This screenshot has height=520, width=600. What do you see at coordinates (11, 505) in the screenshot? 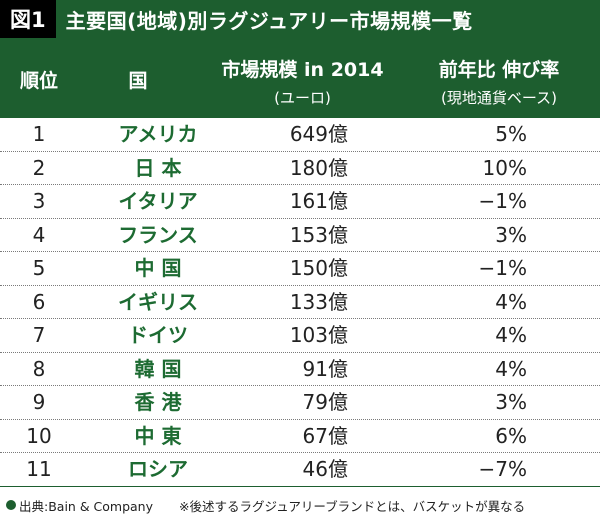
I see `bullet-dot-icon` at bounding box center [11, 505].